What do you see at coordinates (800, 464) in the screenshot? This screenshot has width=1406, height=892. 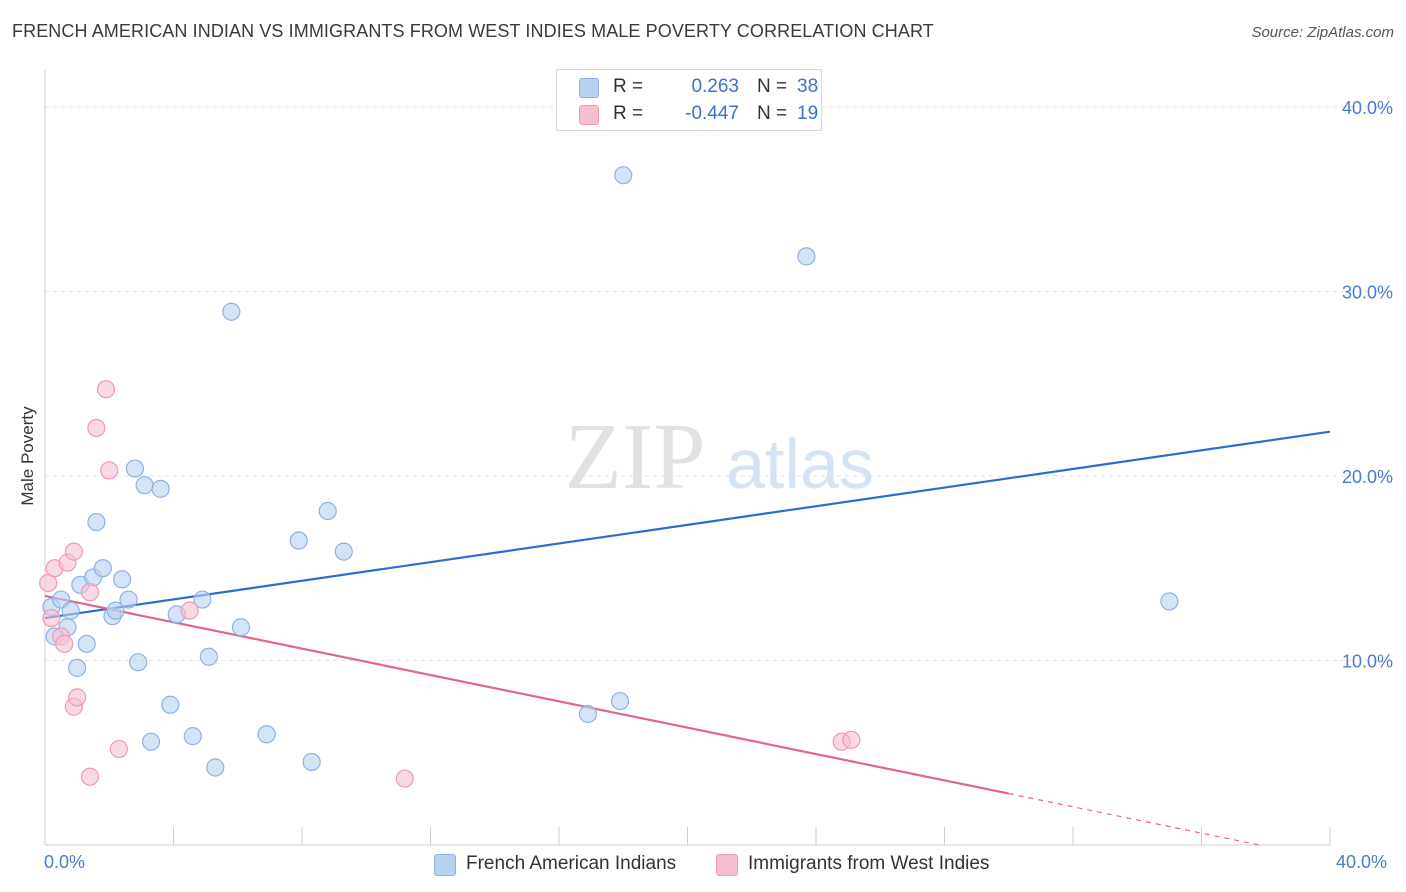 I see `watermark-atlas: atlas` at bounding box center [800, 464].